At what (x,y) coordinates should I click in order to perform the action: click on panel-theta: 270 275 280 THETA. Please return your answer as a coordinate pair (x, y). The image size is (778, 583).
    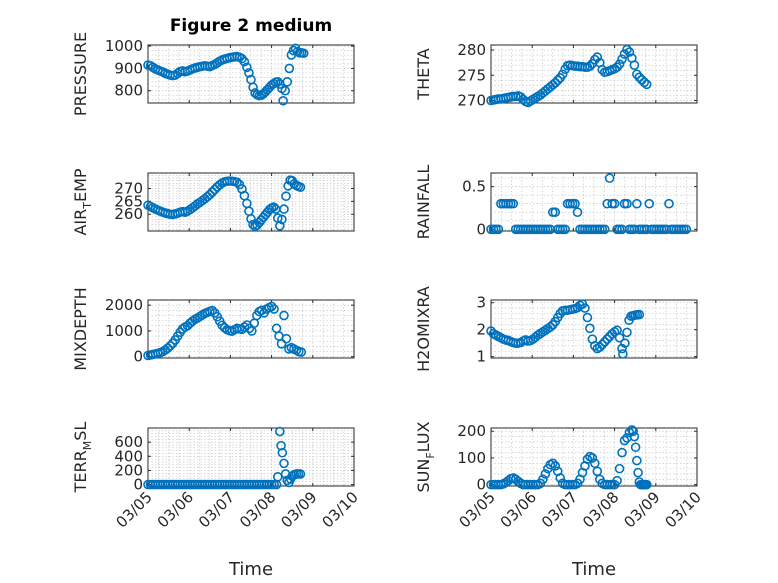
    Looking at the image, I should click on (556, 75).